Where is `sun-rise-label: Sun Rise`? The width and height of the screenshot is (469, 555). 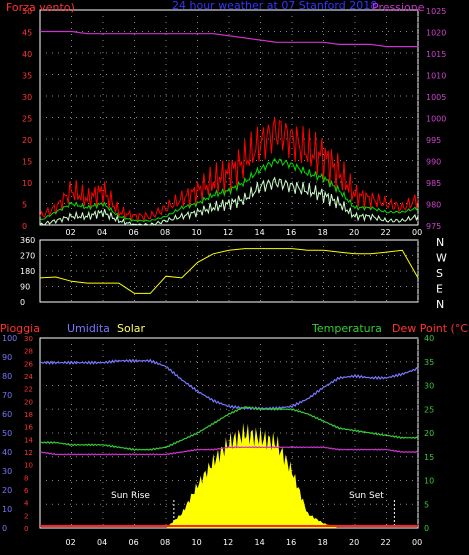
sun-rise-label: Sun Rise is located at coordinates (130, 496).